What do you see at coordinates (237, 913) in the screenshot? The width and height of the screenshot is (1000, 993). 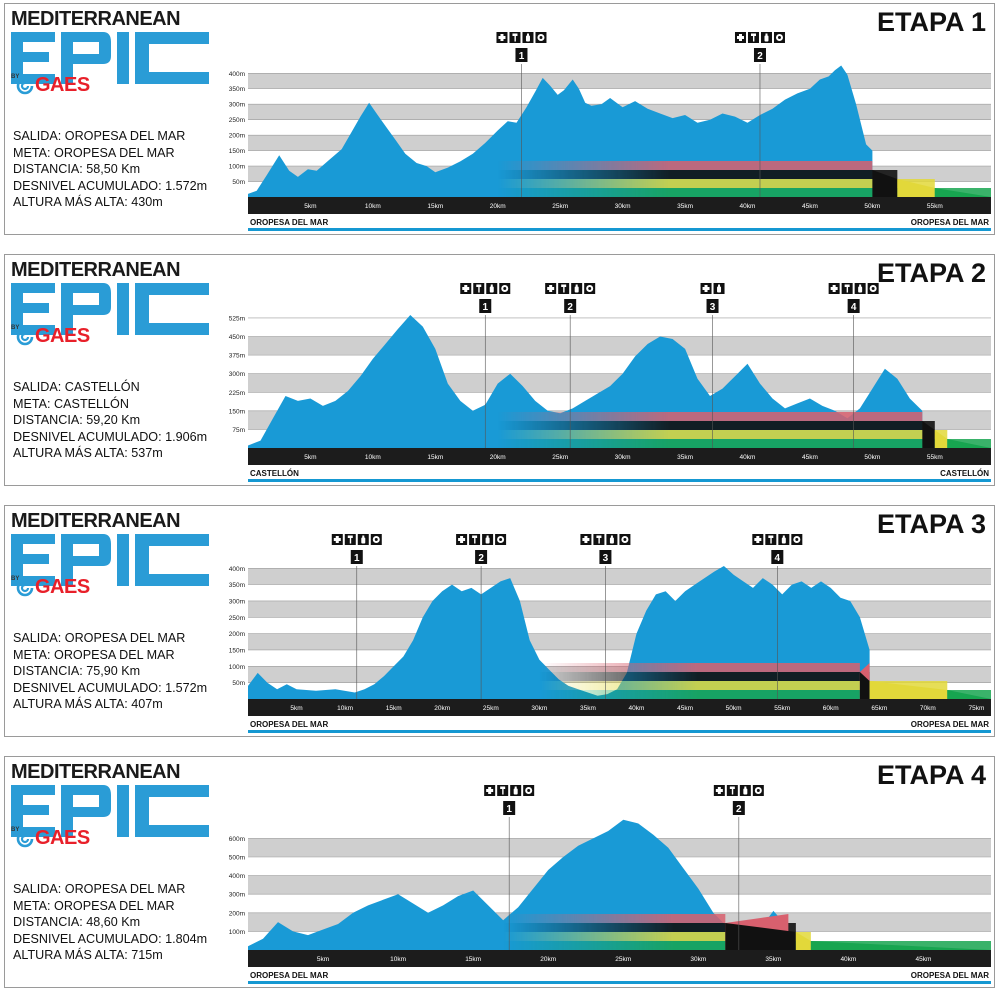 I see `y-tick-label: 200m` at bounding box center [237, 913].